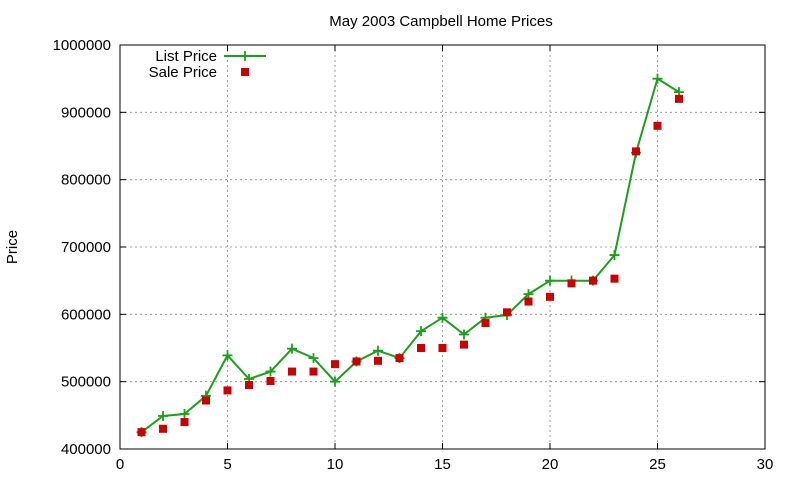 This screenshot has width=800, height=485. I want to click on x-tick-label: 10, so click(335, 464).